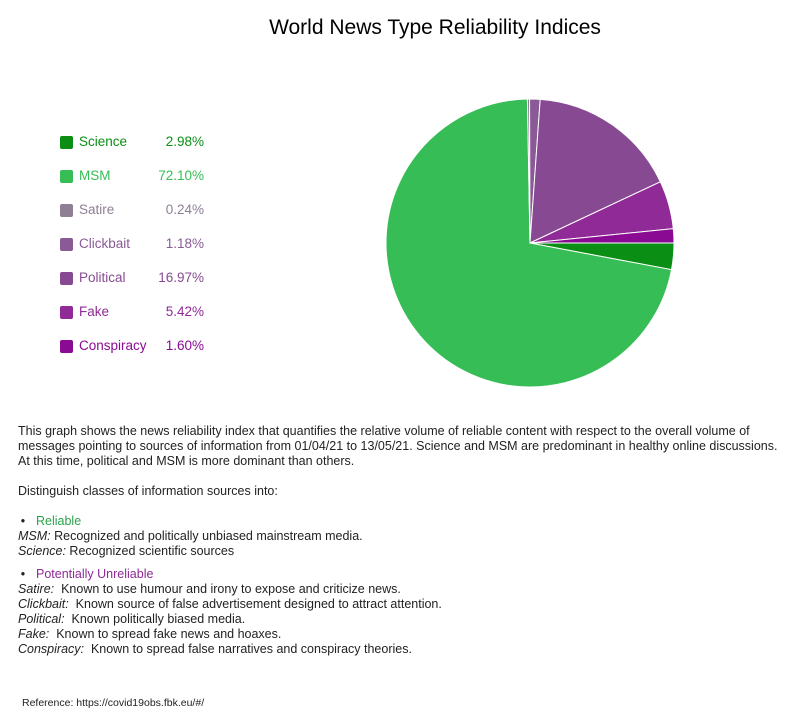 This screenshot has width=800, height=726. I want to click on legend-value: 5.42%, so click(184, 311).